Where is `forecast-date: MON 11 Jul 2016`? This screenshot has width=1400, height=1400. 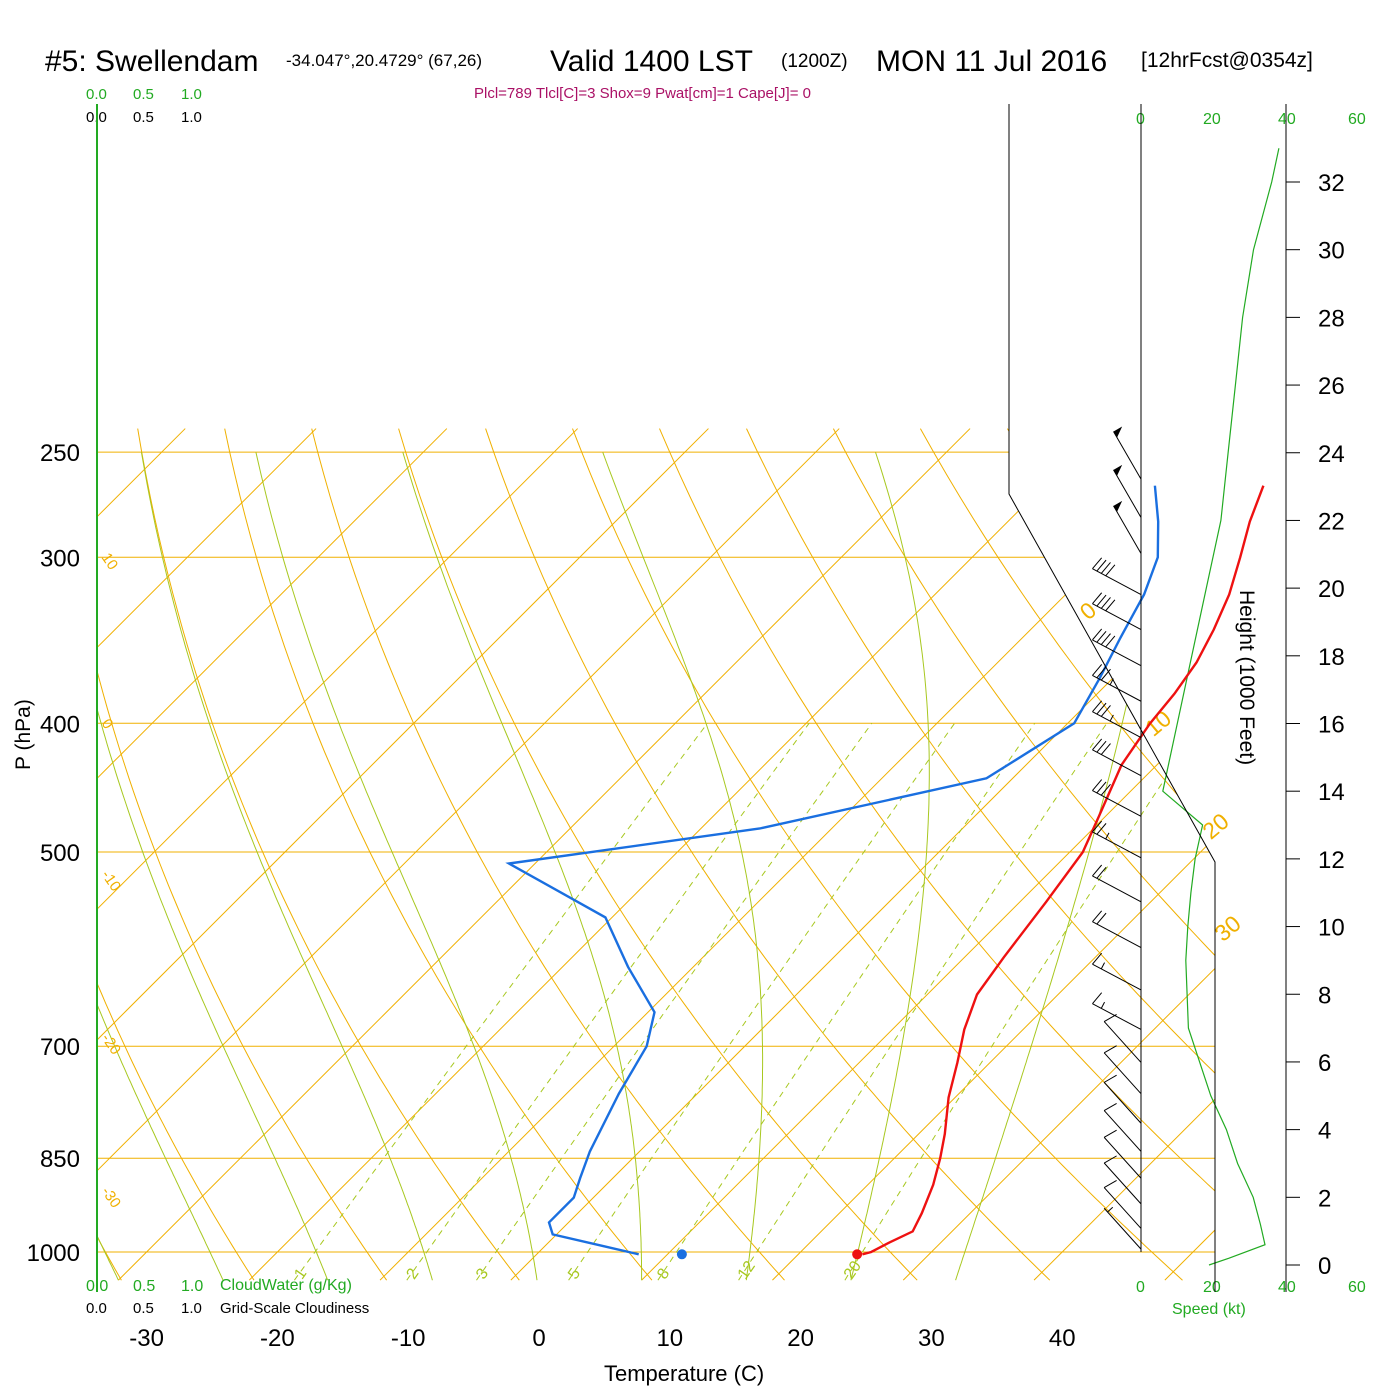 forecast-date: MON 11 Jul 2016 is located at coordinates (991, 61).